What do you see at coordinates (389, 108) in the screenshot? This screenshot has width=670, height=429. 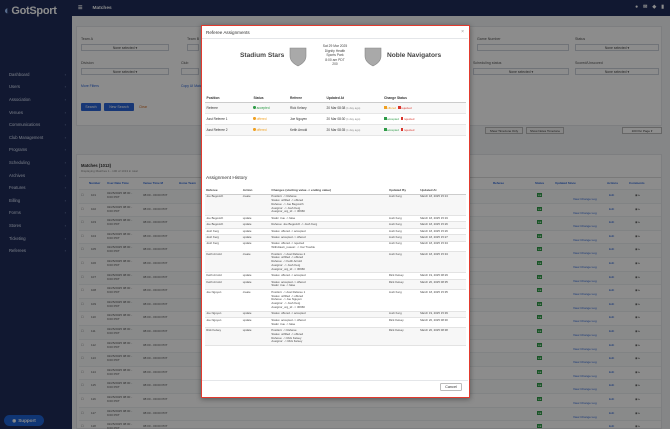 I see `change-status-offered-button: offered` at bounding box center [389, 108].